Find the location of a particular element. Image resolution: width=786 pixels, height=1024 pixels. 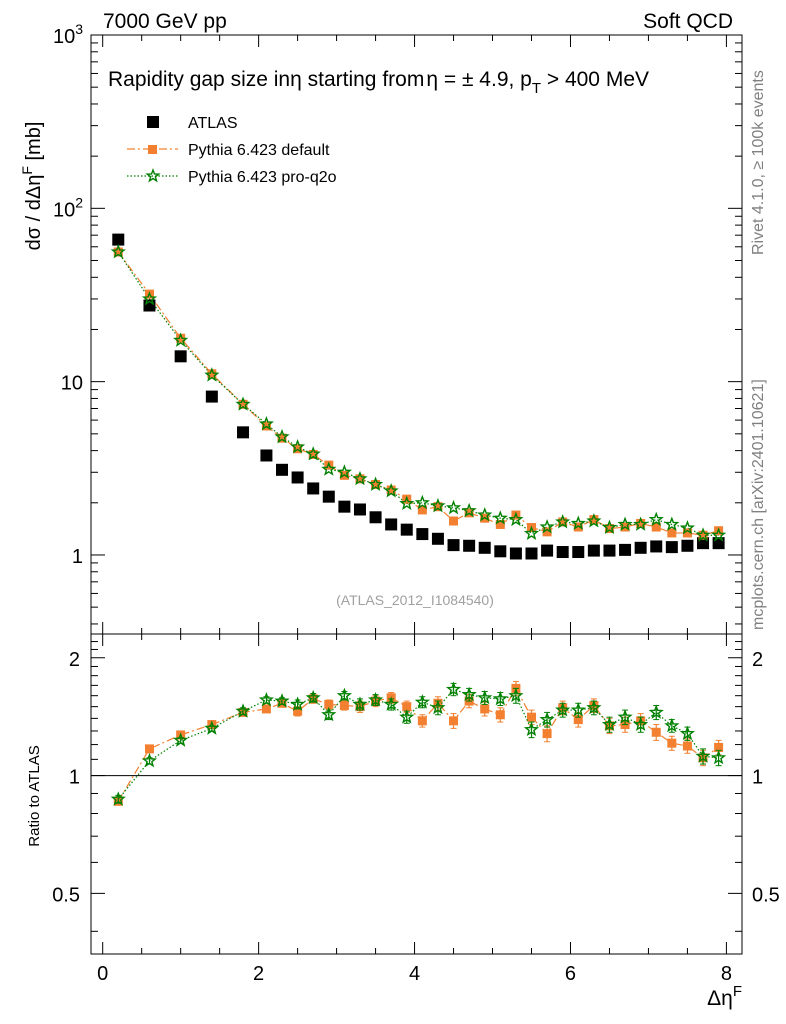

x-tick-label: 0 is located at coordinates (102, 974).